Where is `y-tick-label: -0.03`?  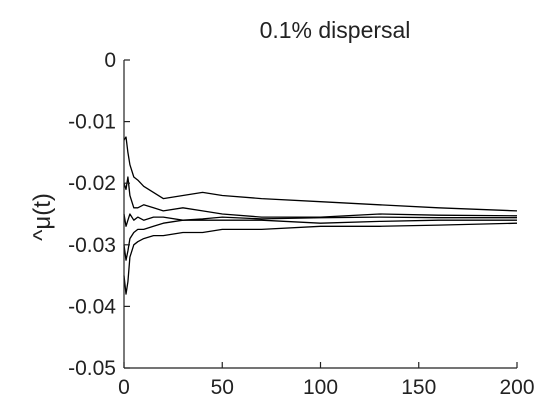
y-tick-label: -0.03 is located at coordinates (92, 245).